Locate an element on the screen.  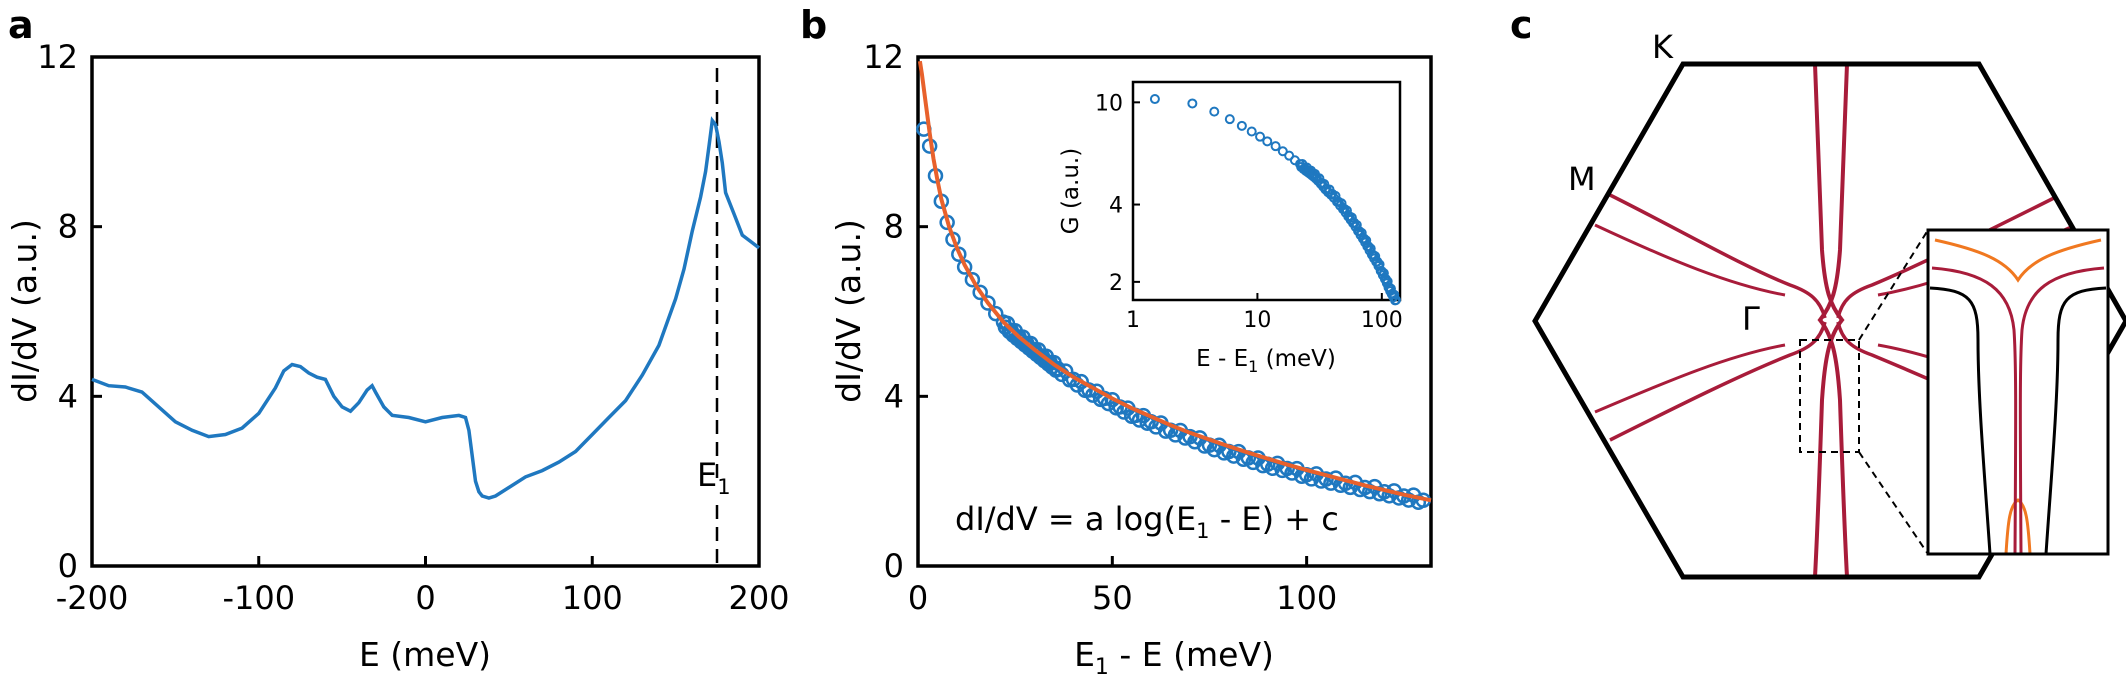
panel-a-ytick-label: 12 is located at coordinates (57, 57).